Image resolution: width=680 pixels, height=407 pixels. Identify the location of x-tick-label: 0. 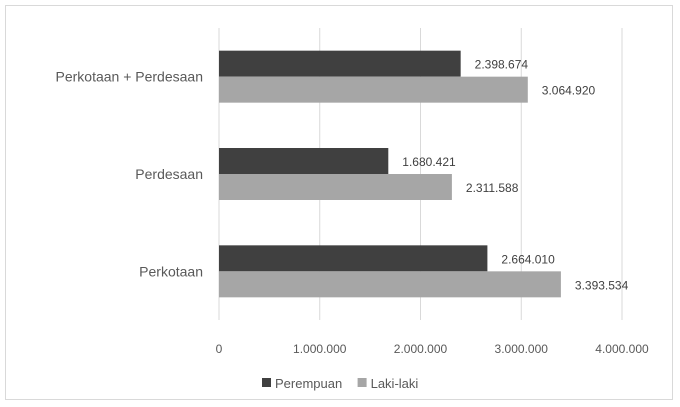
(219, 349).